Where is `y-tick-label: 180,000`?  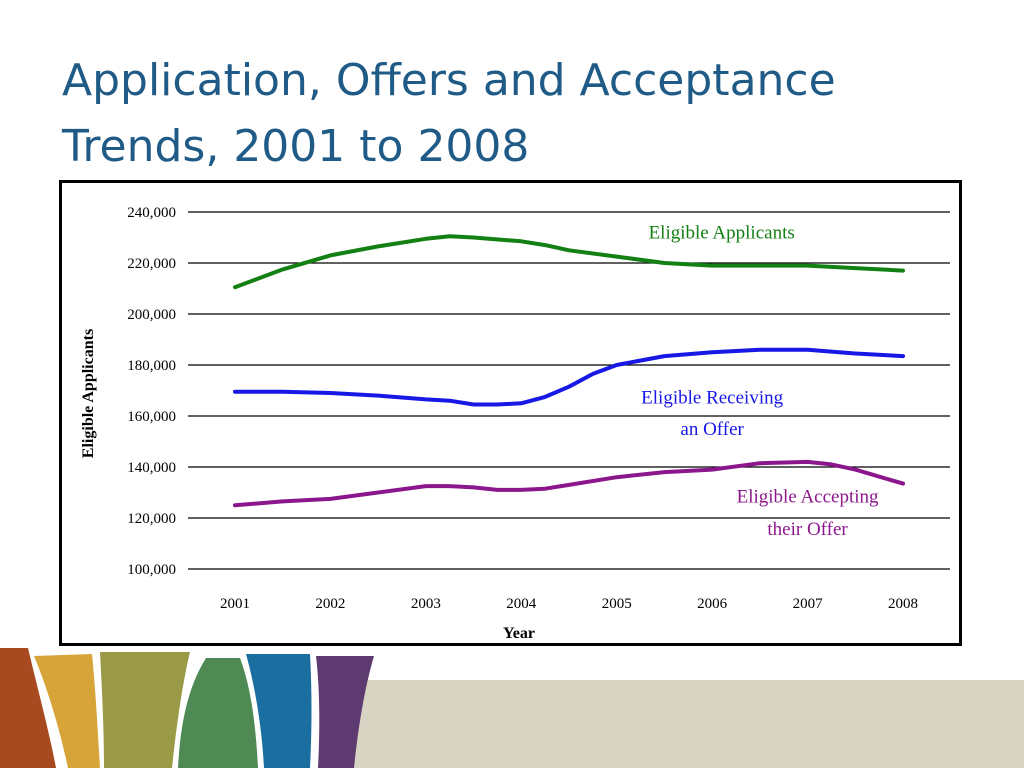 y-tick-label: 180,000 is located at coordinates (151, 366).